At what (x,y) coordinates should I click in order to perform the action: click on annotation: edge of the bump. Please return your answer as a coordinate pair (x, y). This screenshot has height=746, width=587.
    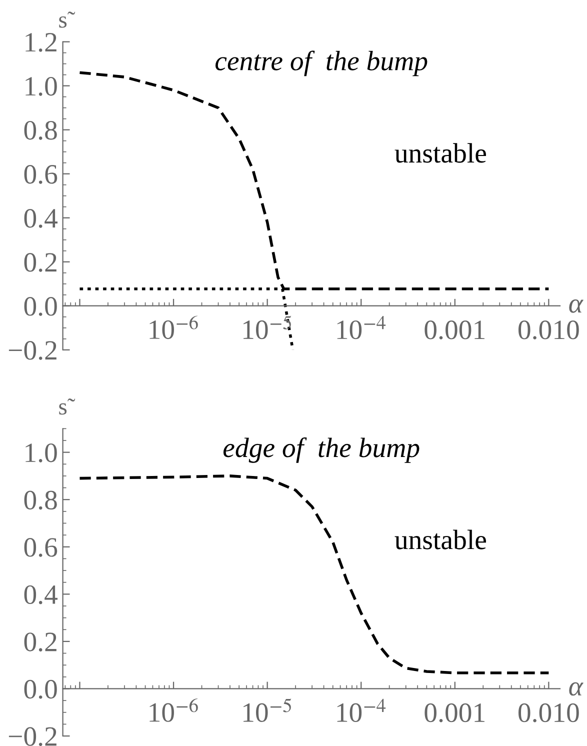
    Looking at the image, I should click on (321, 450).